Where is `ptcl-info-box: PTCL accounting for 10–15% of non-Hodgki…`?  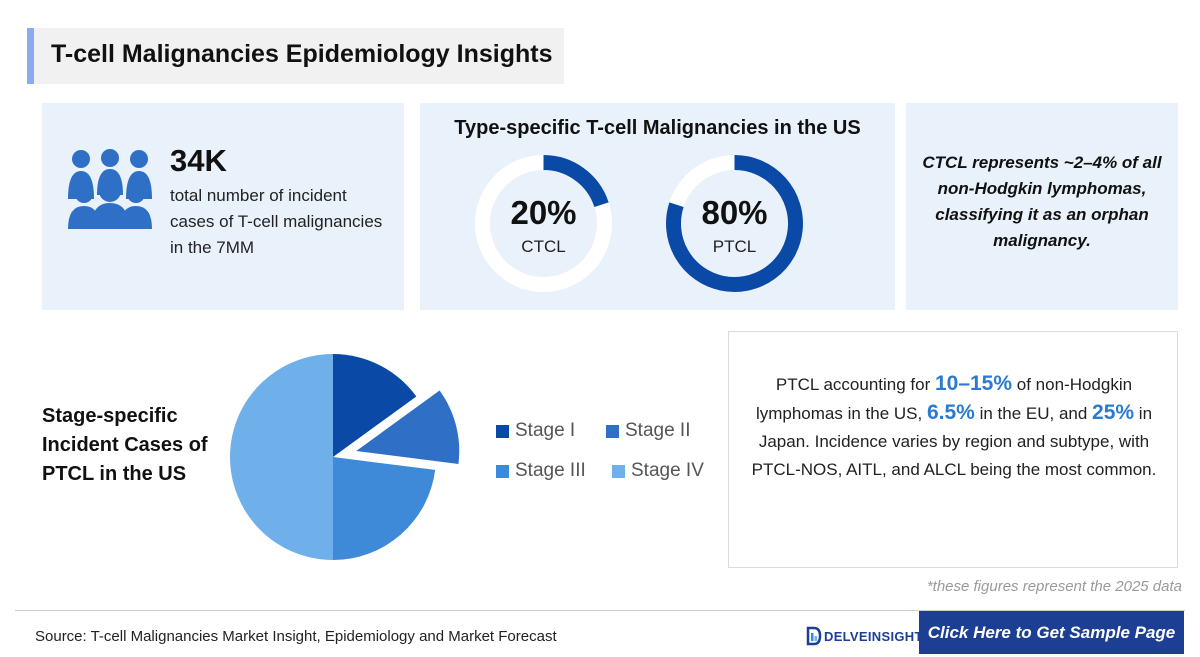
ptcl-info-box: PTCL accounting for 10–15% of non-Hodgki… is located at coordinates (953, 449).